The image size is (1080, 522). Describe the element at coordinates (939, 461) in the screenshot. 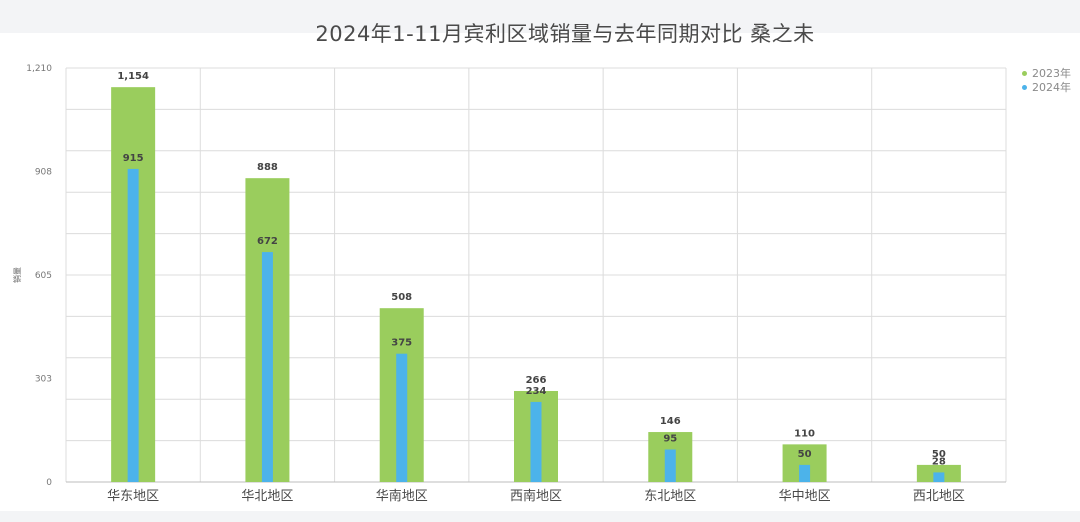

I see `data-label-2024: 28` at that location.